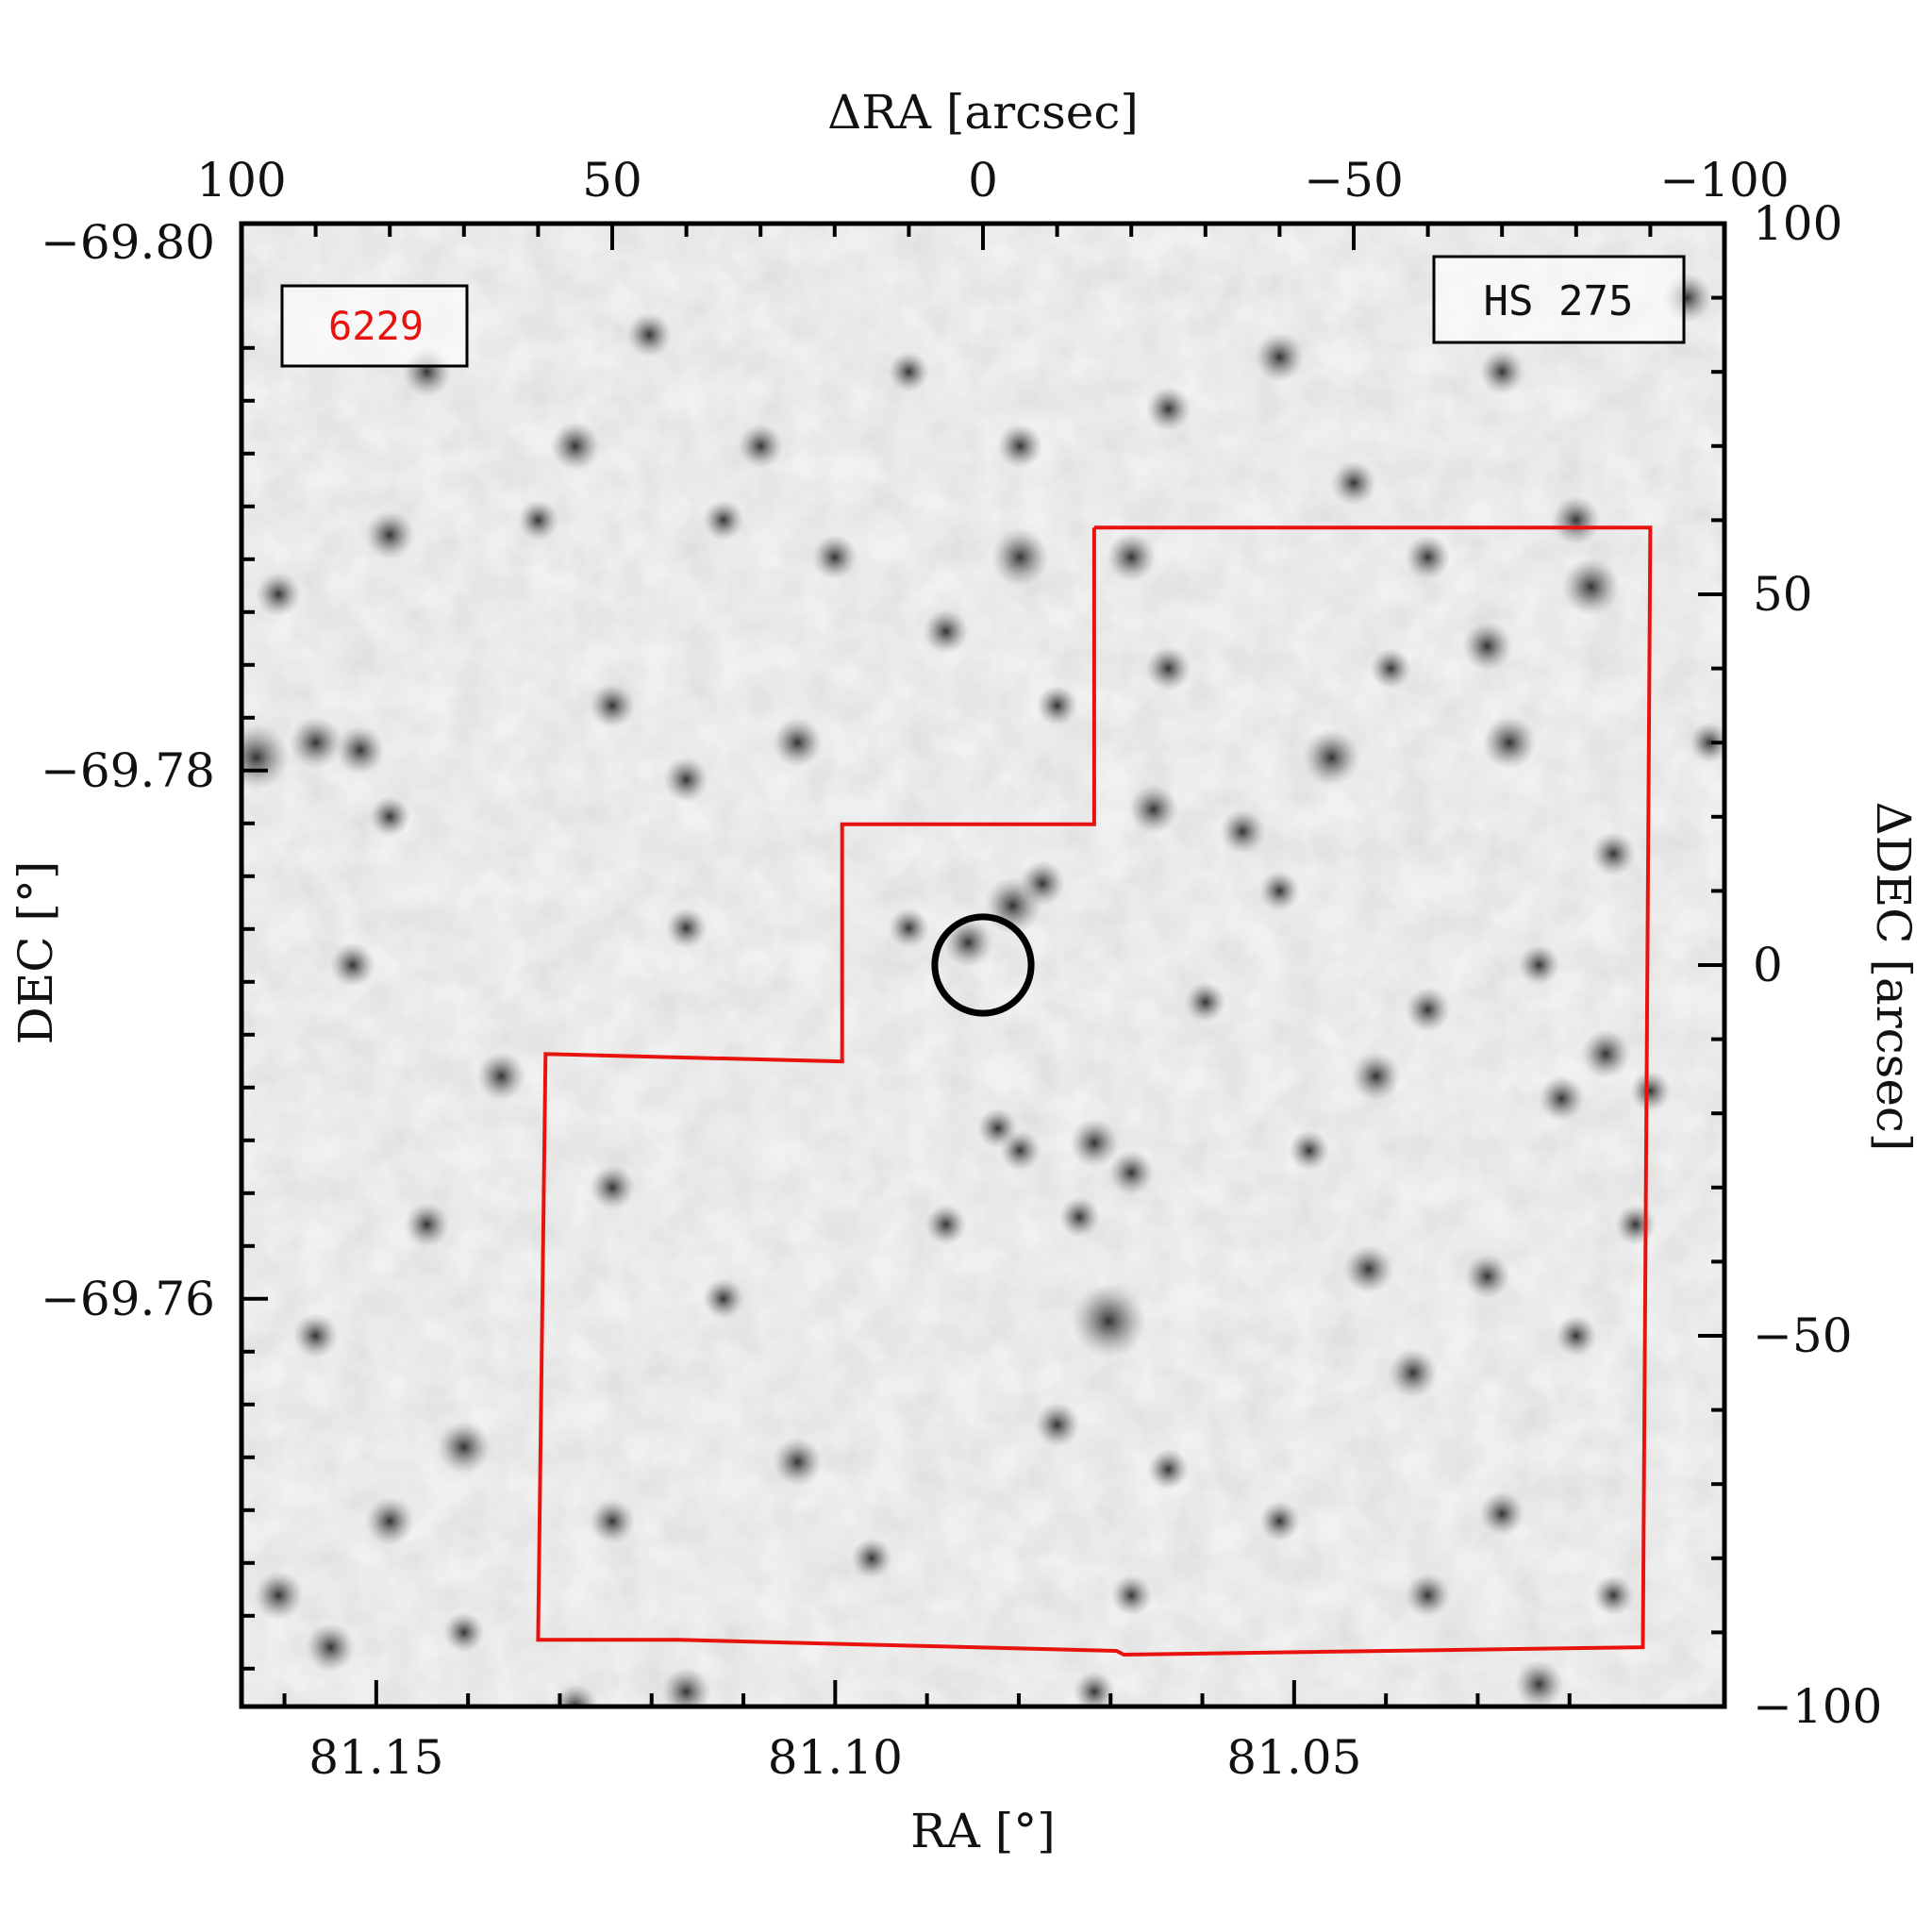  Describe the element at coordinates (612, 180) in the screenshot. I see `top-tick-label: 50` at that location.